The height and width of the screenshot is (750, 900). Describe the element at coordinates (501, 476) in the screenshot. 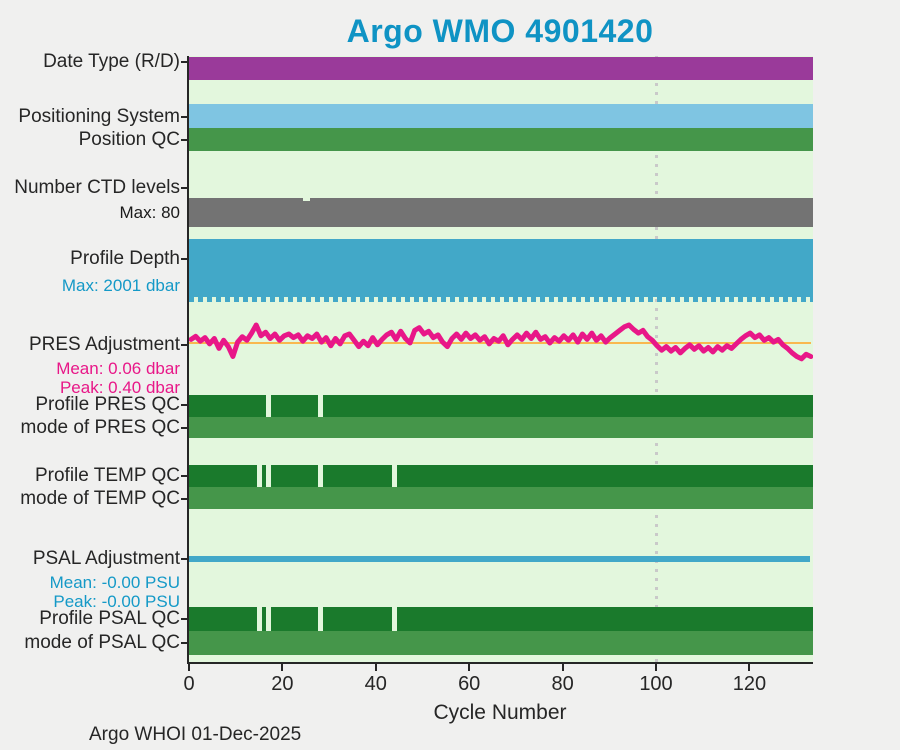

I see `profile-temp-qc-bar` at that location.